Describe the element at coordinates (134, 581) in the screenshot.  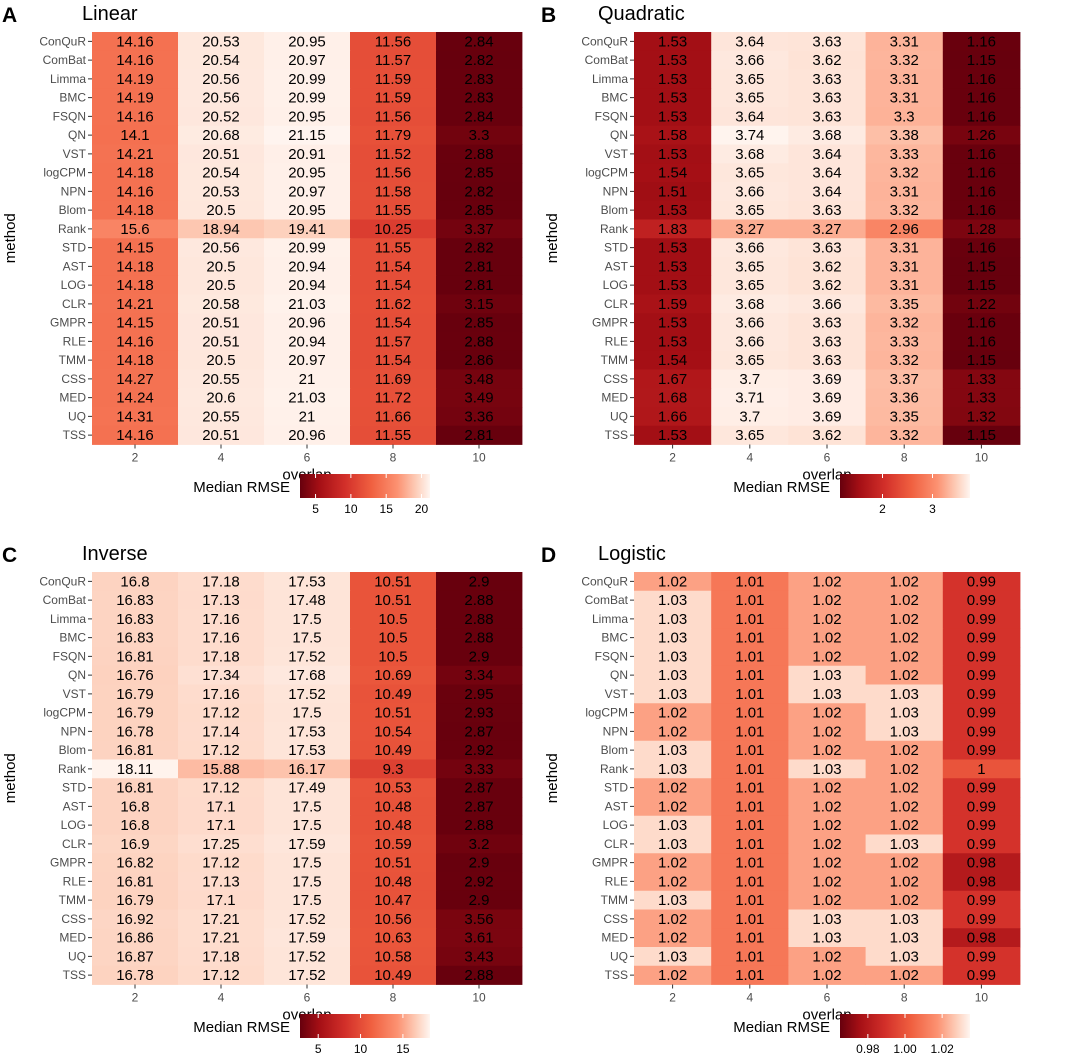
I see `cell-value: 16.8` at that location.